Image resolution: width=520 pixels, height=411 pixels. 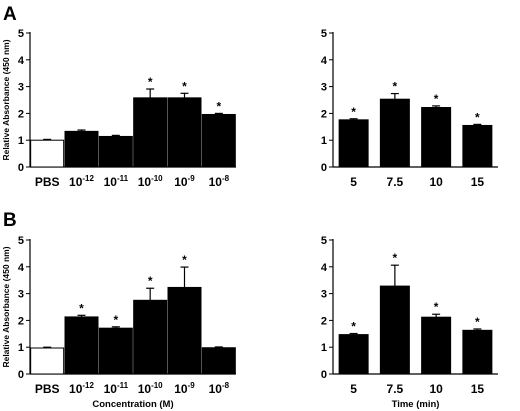 What do you see at coordinates (416, 404) in the screenshot?
I see `x-axis-label: Time (min)` at bounding box center [416, 404].